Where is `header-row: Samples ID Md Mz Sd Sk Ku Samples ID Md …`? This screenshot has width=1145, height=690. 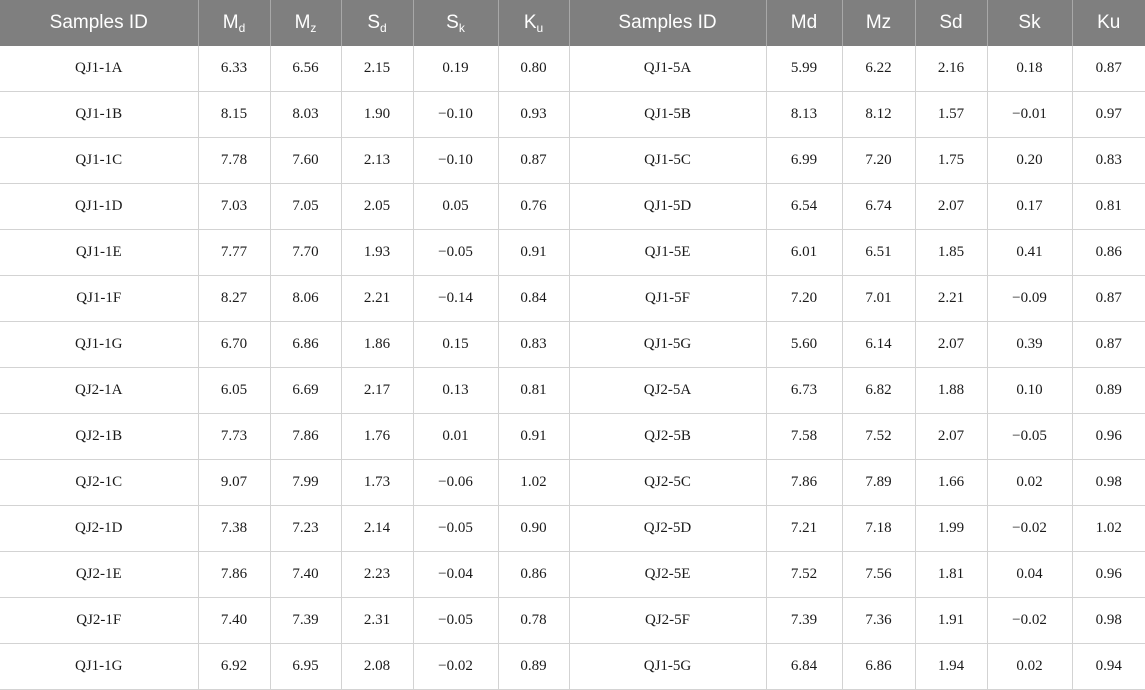 header-row: Samples ID Md Mz Sd Sk Ku Samples ID Md … is located at coordinates (572, 23).